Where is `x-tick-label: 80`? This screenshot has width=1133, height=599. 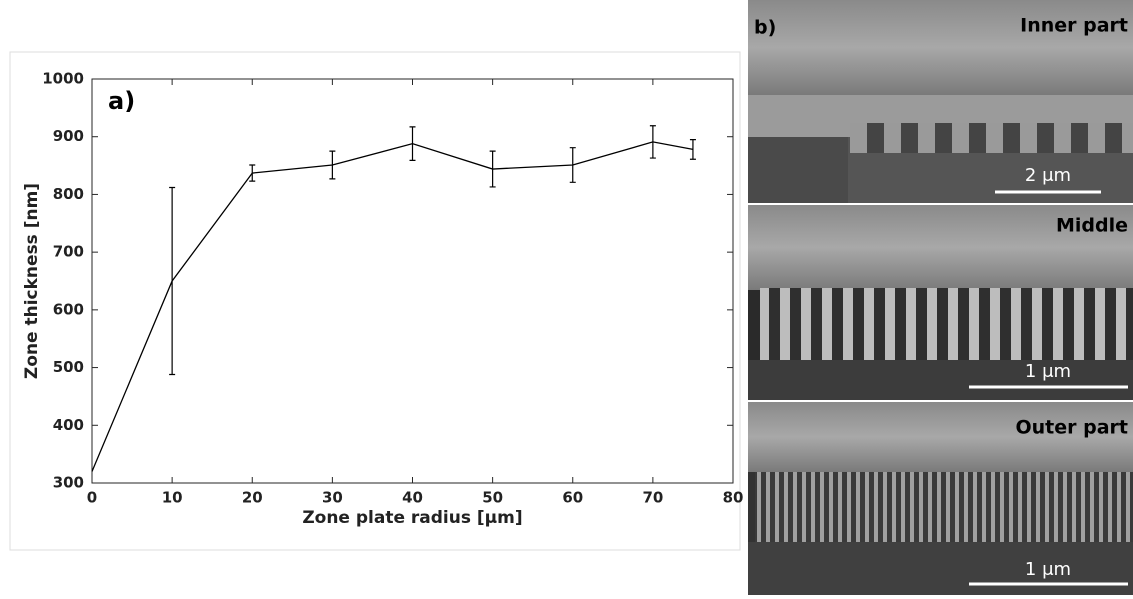 x-tick-label: 80 is located at coordinates (733, 498).